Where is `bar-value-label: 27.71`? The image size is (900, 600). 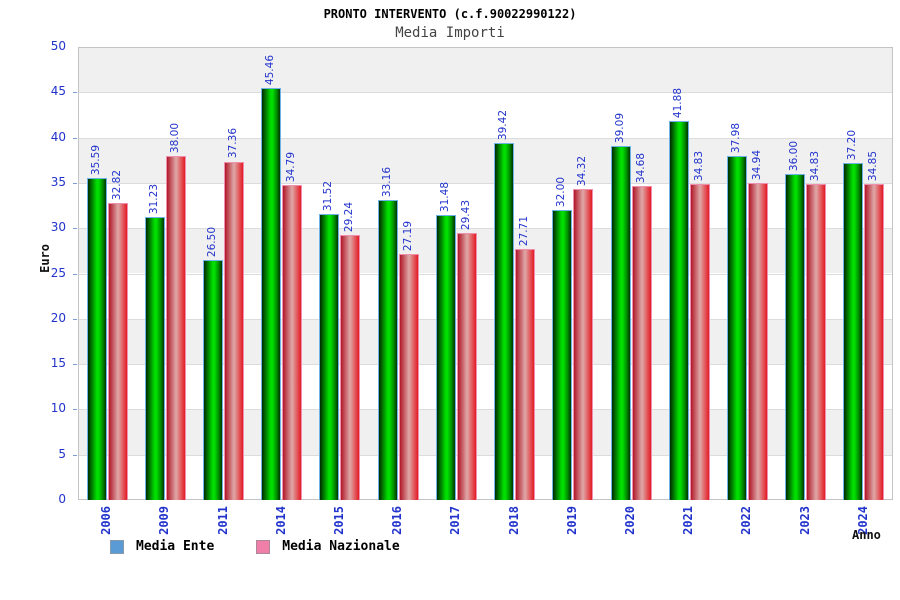 bar-value-label: 27.71 is located at coordinates (524, 230).